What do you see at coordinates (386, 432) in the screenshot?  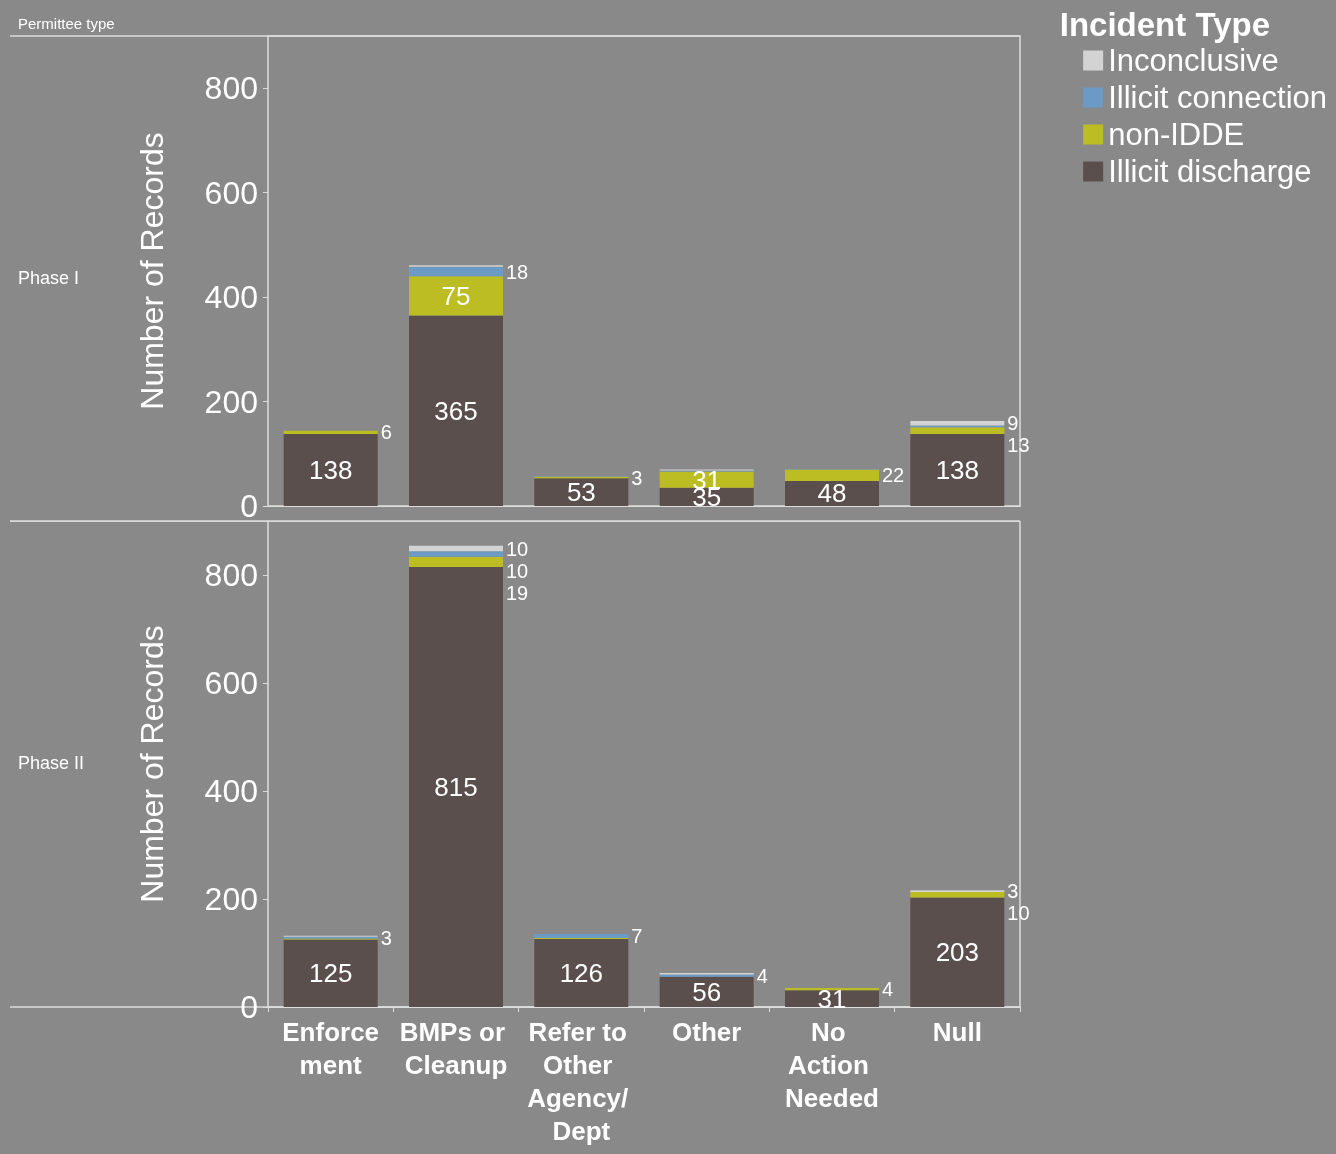 I see `data-label: 6` at bounding box center [386, 432].